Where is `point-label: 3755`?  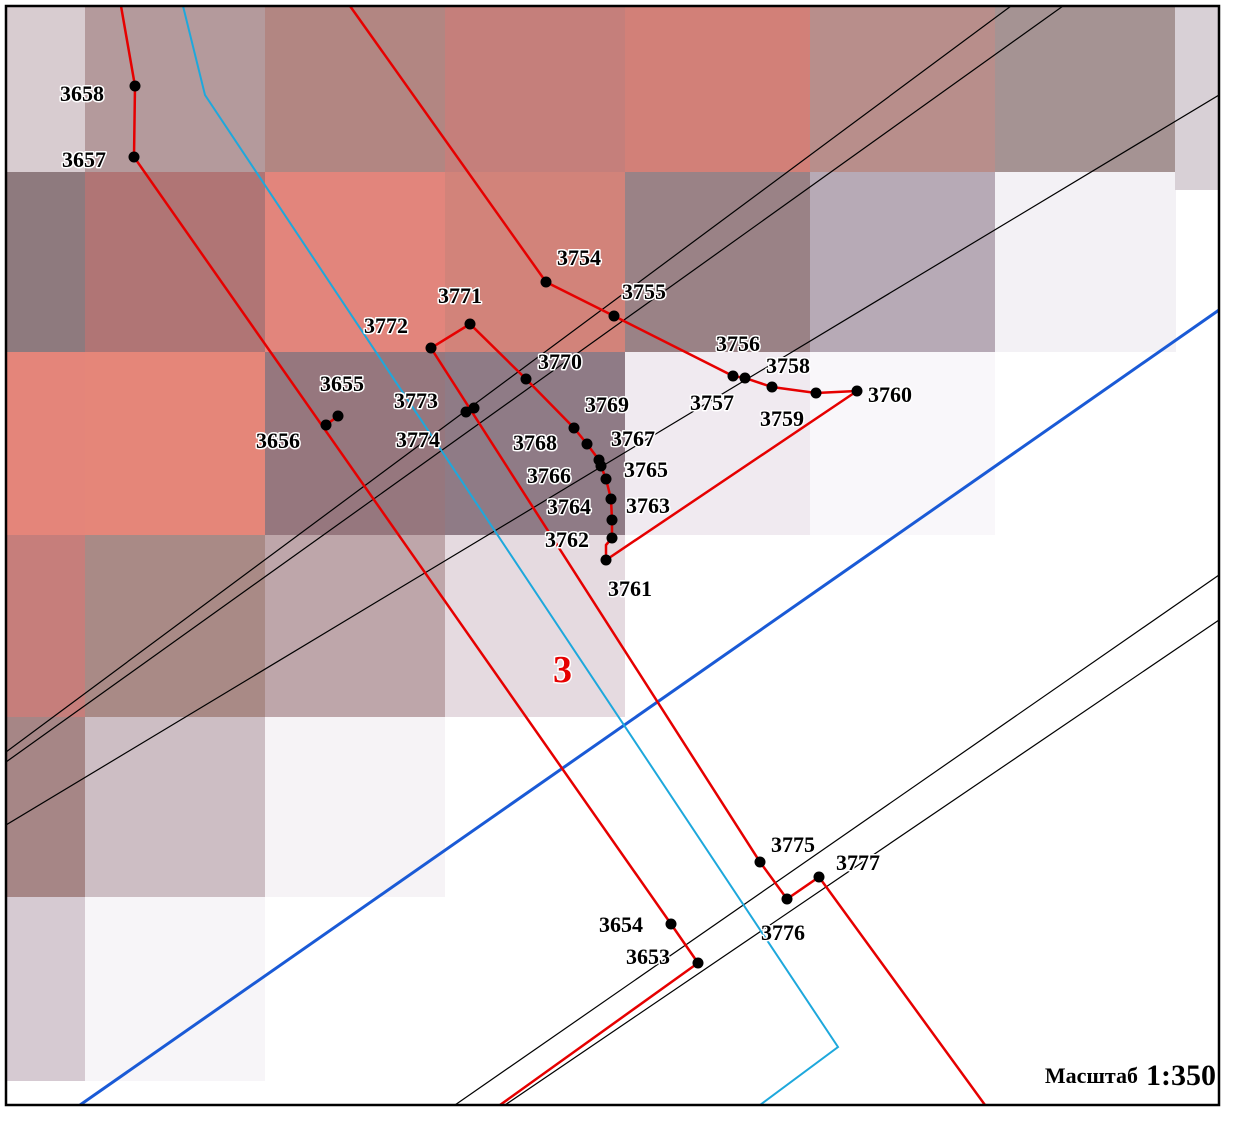
point-label: 3755 is located at coordinates (644, 291).